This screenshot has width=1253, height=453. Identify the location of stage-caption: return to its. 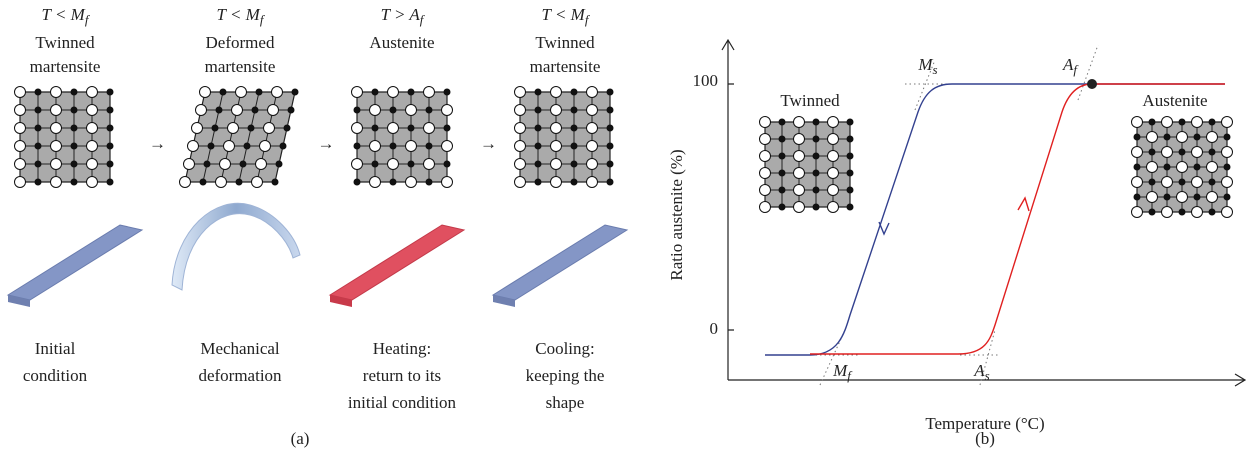
(402, 375).